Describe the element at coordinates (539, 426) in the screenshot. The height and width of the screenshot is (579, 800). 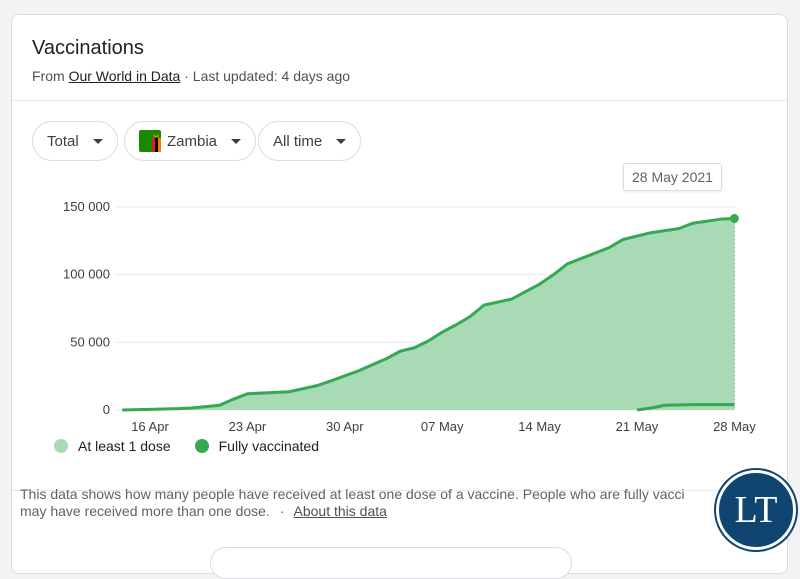
I see `x-tick-label: 14 May` at that location.